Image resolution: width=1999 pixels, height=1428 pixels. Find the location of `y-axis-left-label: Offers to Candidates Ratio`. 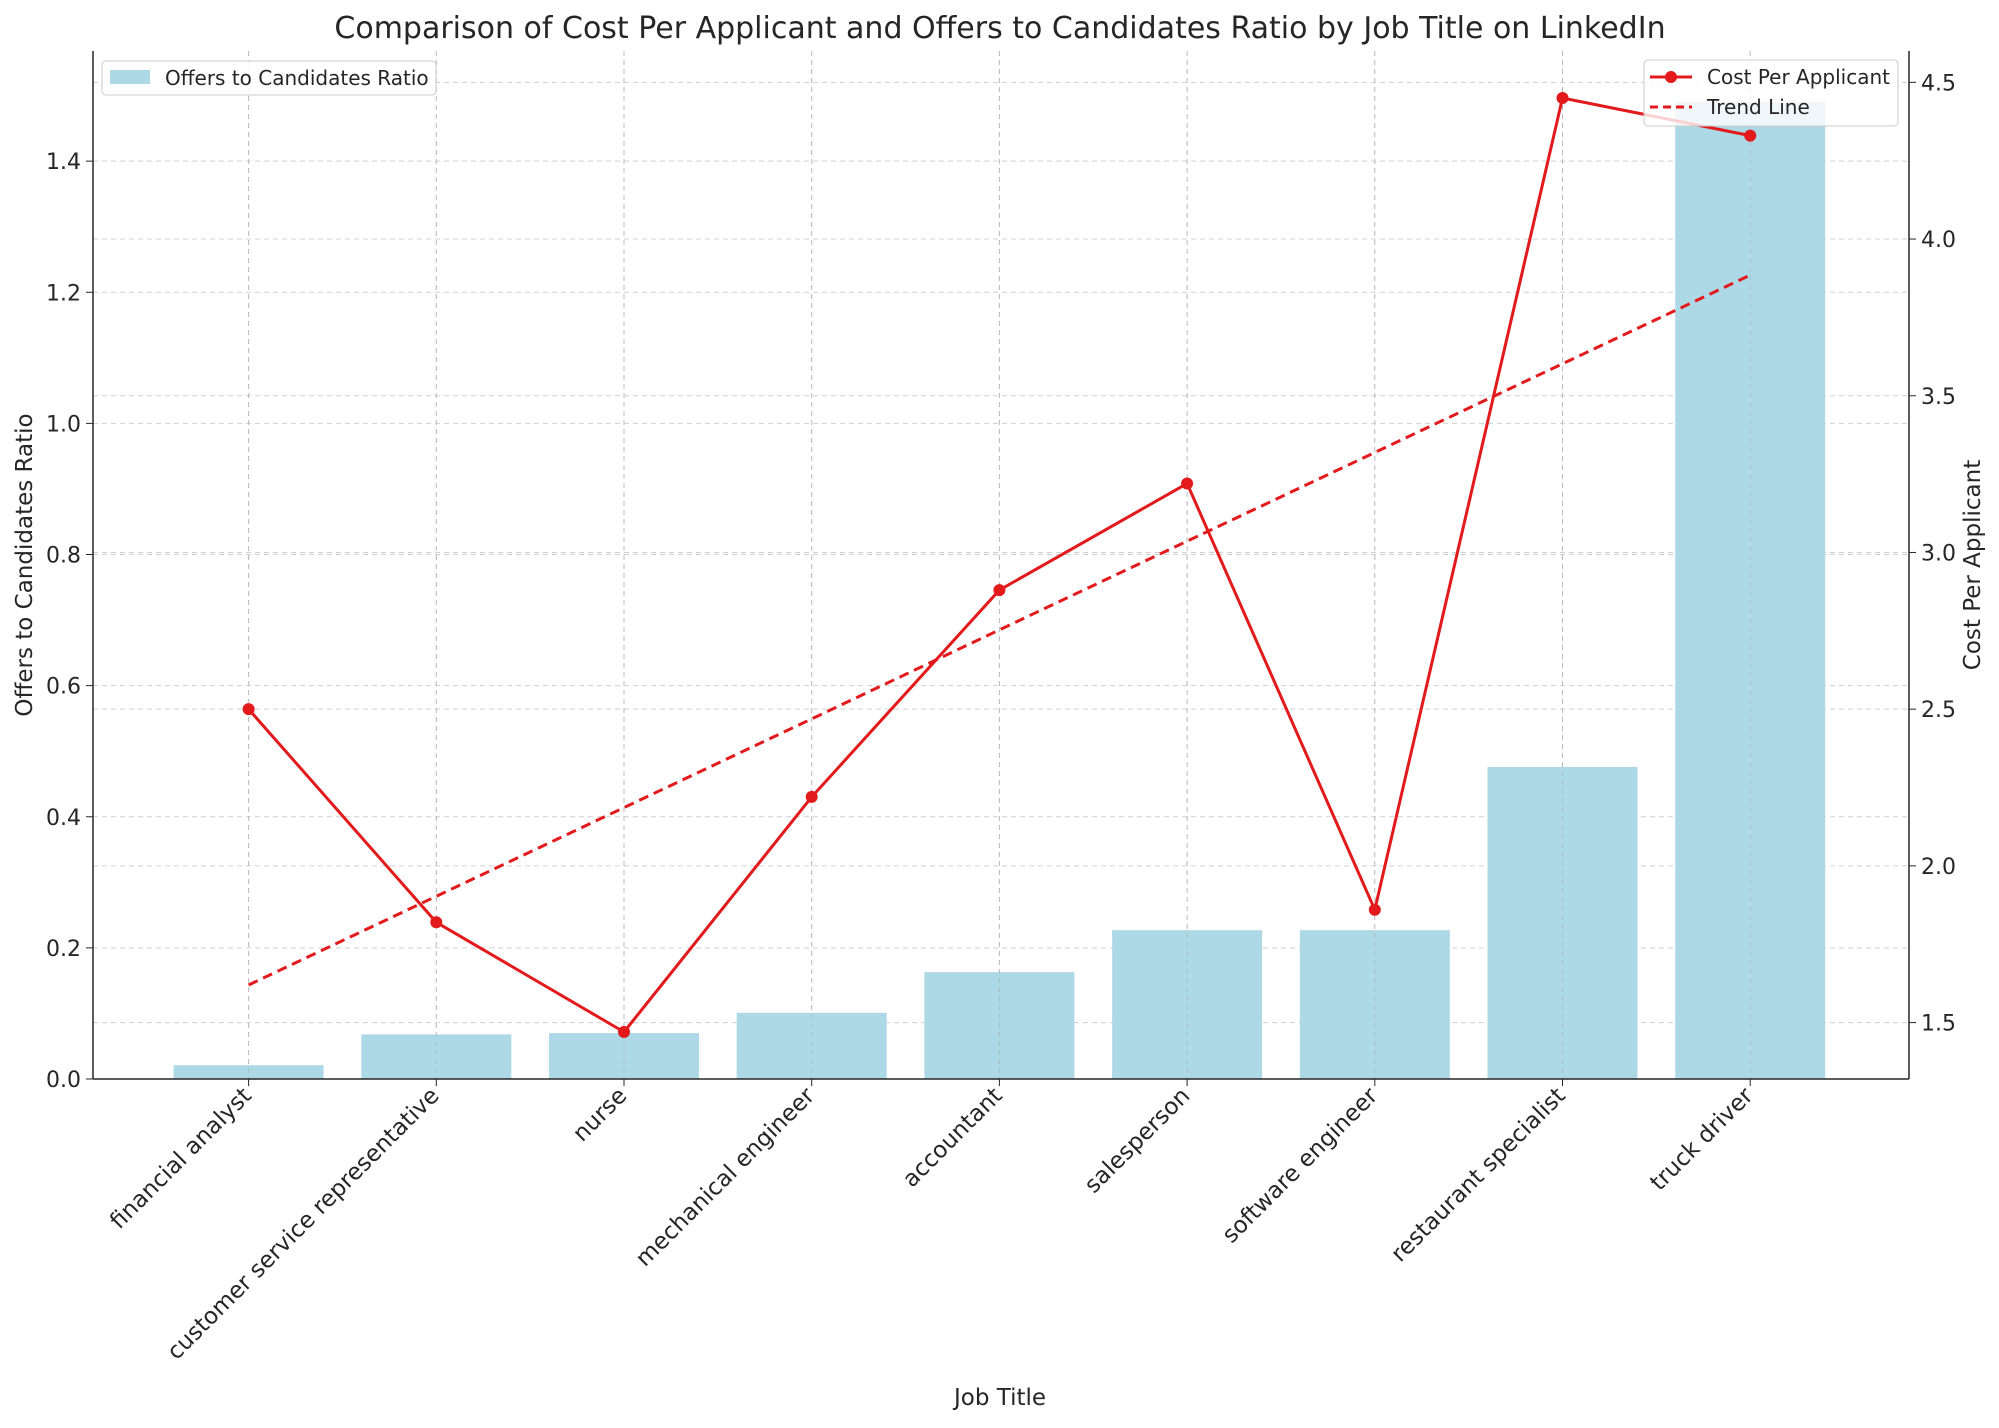

y-axis-left-label: Offers to Candidates Ratio is located at coordinates (25, 564).